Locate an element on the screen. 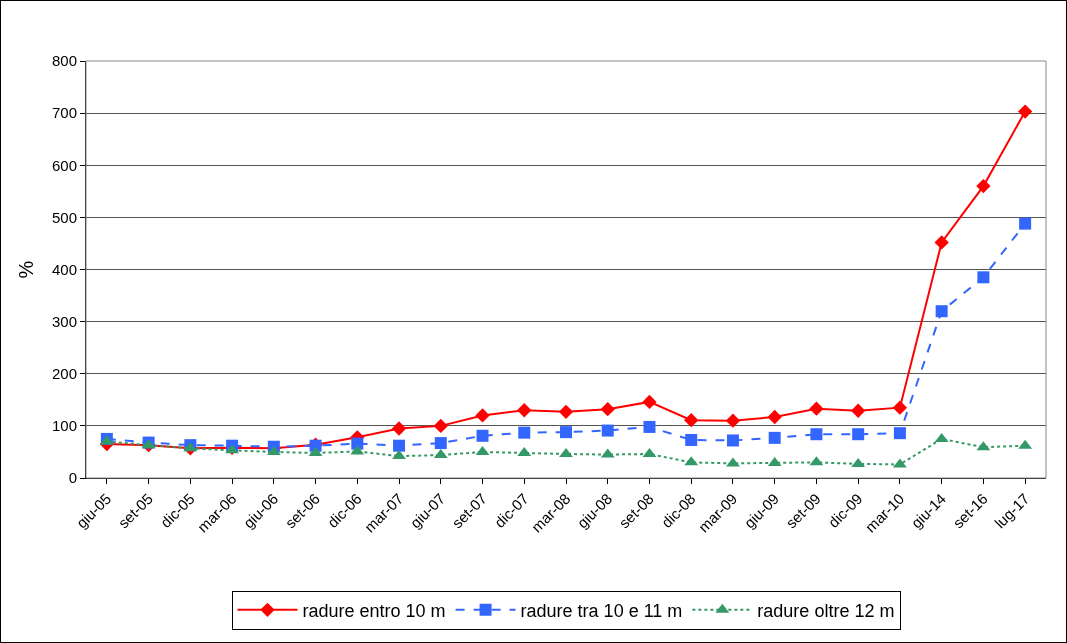 This screenshot has height=643, width=1067. y-axis-title: % is located at coordinates (26, 269).